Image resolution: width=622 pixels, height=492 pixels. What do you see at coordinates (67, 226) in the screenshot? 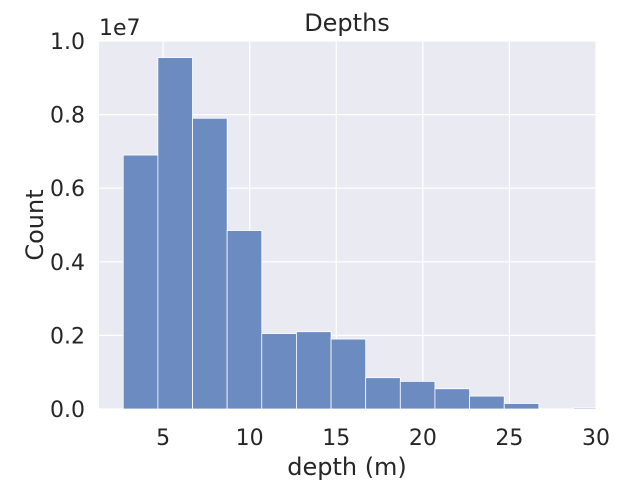
I see `y-tick-labels: 0.0 0.2 0.4 0.6 0.8 1.0` at bounding box center [67, 226].